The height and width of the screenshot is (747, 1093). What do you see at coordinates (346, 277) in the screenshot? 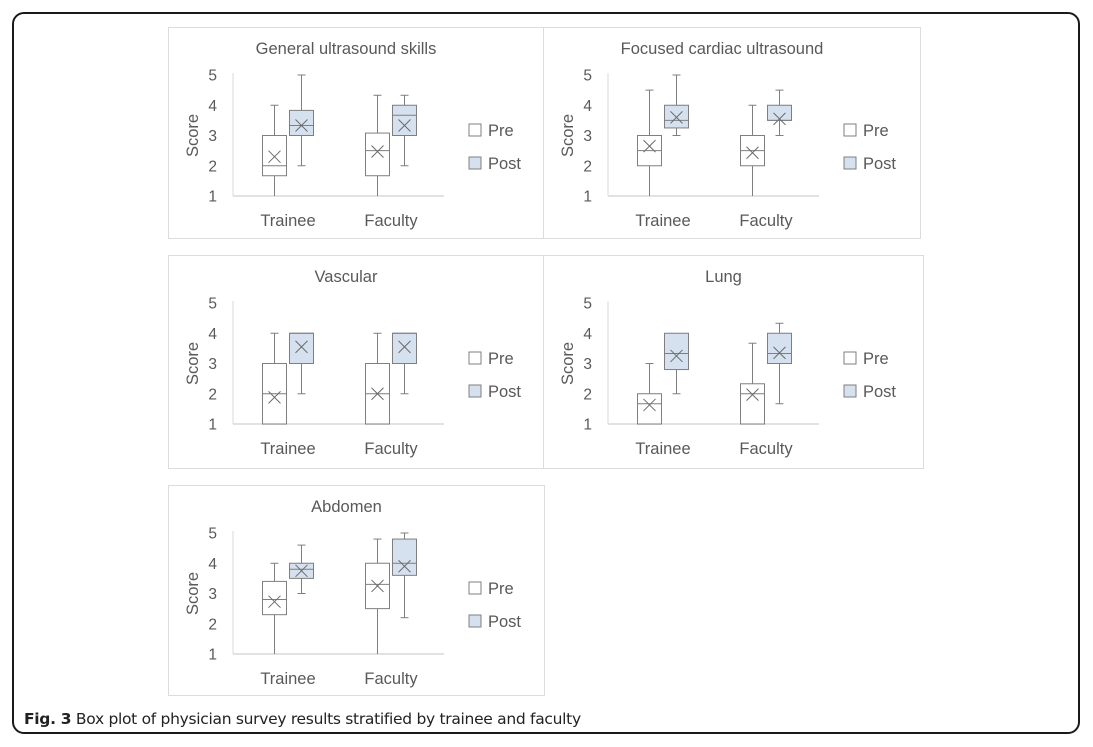
I see `chart-title: Vascular` at bounding box center [346, 277].